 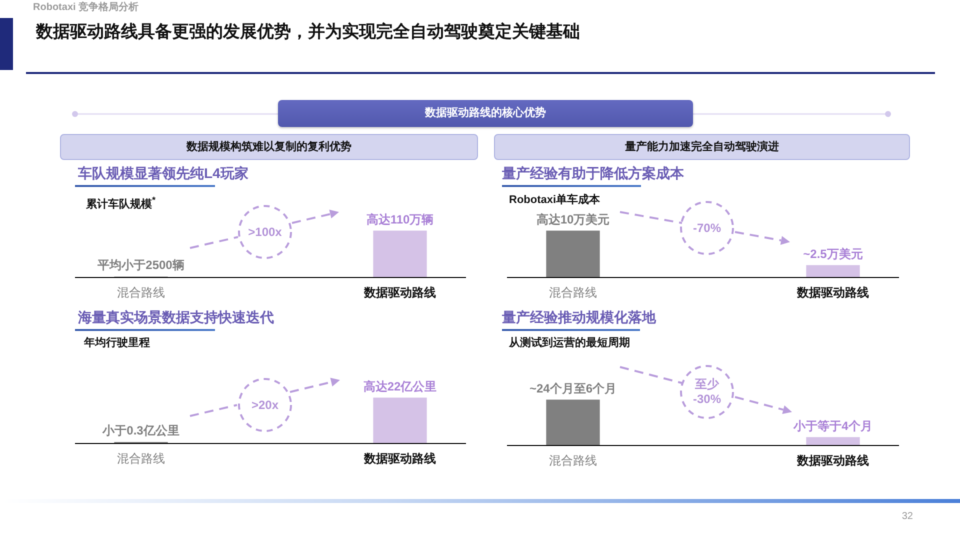 I want to click on chart-subtitle: 年均行驶里程, so click(x=117, y=343).